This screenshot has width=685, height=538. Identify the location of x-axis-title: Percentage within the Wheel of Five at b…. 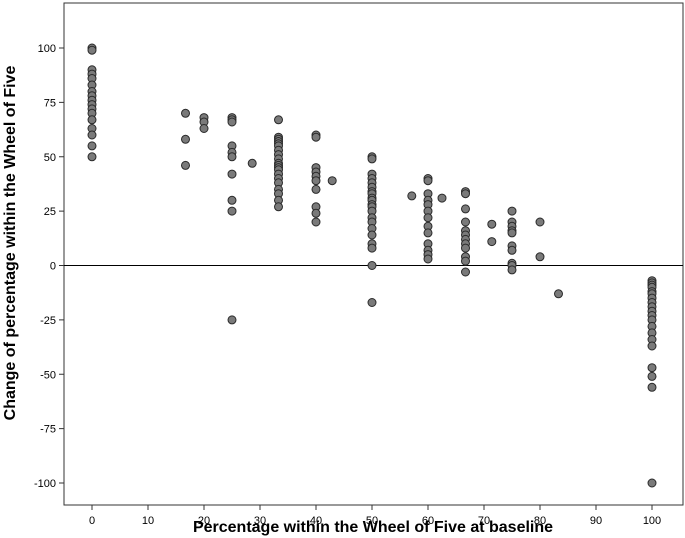
(373, 527).